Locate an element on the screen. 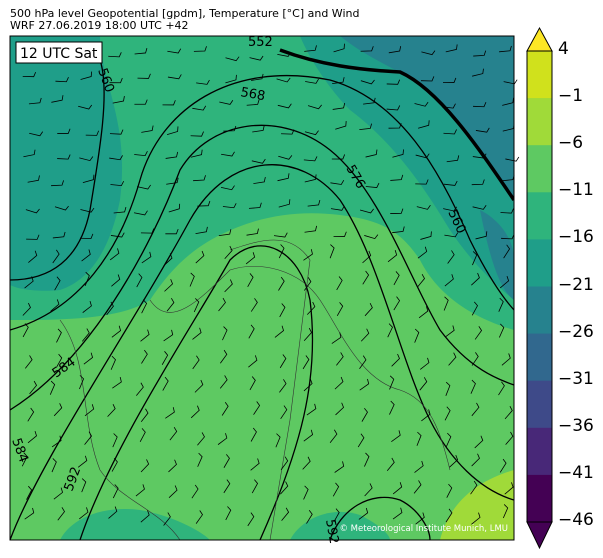 This screenshot has width=603, height=558. time-label-box is located at coordinates (59, 52).